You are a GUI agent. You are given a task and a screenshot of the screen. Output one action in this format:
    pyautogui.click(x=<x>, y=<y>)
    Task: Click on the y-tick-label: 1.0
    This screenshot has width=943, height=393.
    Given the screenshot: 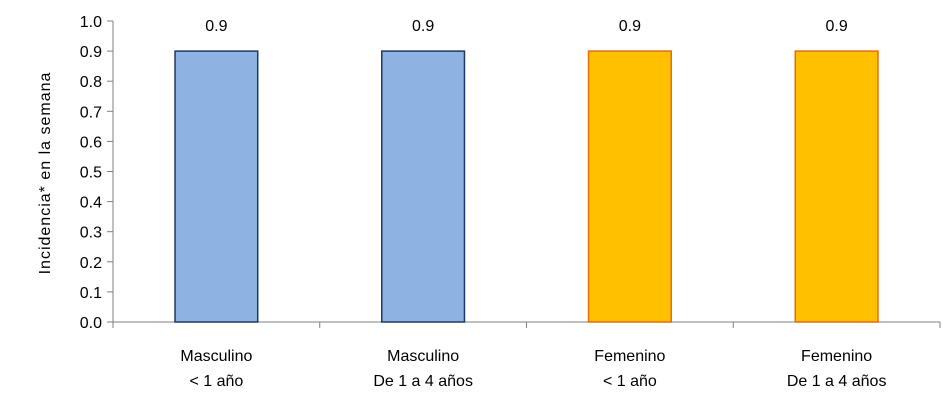 What is the action you would take?
    pyautogui.click(x=91, y=22)
    